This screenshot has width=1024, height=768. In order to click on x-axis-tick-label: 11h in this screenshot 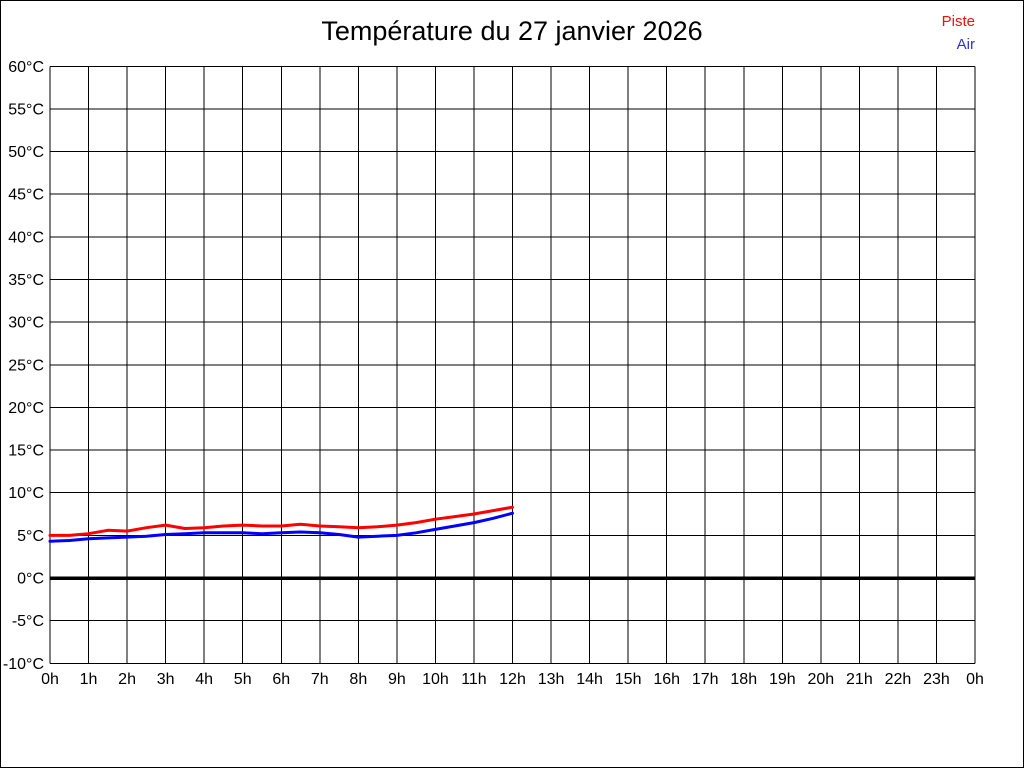, I will do `click(474, 679)`.